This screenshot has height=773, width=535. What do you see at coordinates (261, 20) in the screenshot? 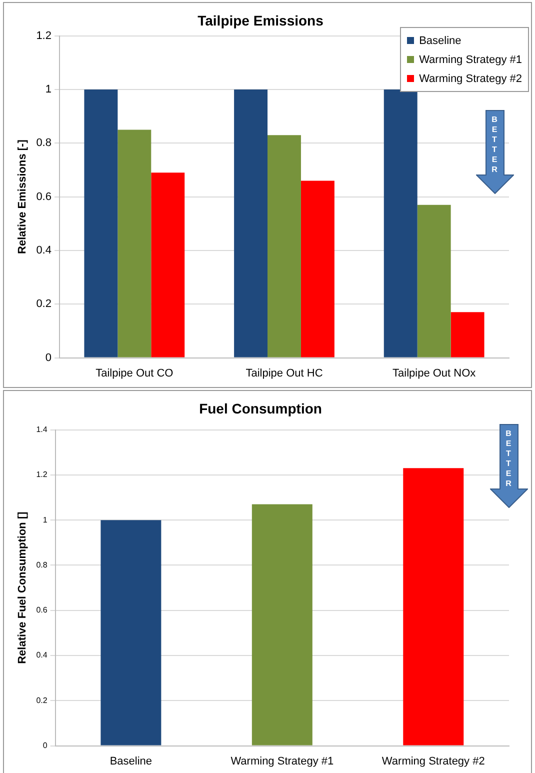
I see `chart-title: Tailpipe Emissions` at bounding box center [261, 20].